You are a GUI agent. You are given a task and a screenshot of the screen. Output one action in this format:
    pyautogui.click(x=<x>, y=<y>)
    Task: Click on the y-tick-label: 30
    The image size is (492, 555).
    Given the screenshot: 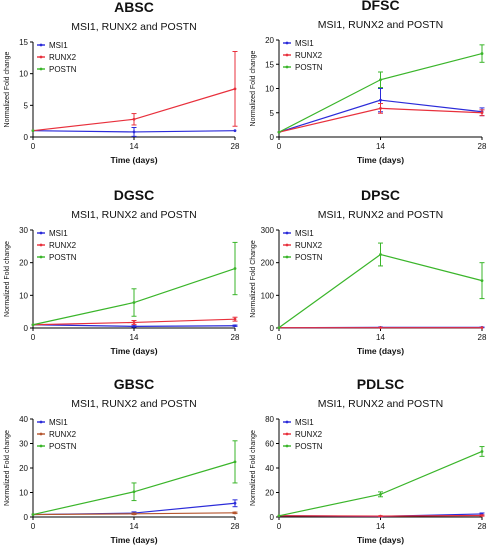 What is the action you would take?
    pyautogui.click(x=23, y=444)
    